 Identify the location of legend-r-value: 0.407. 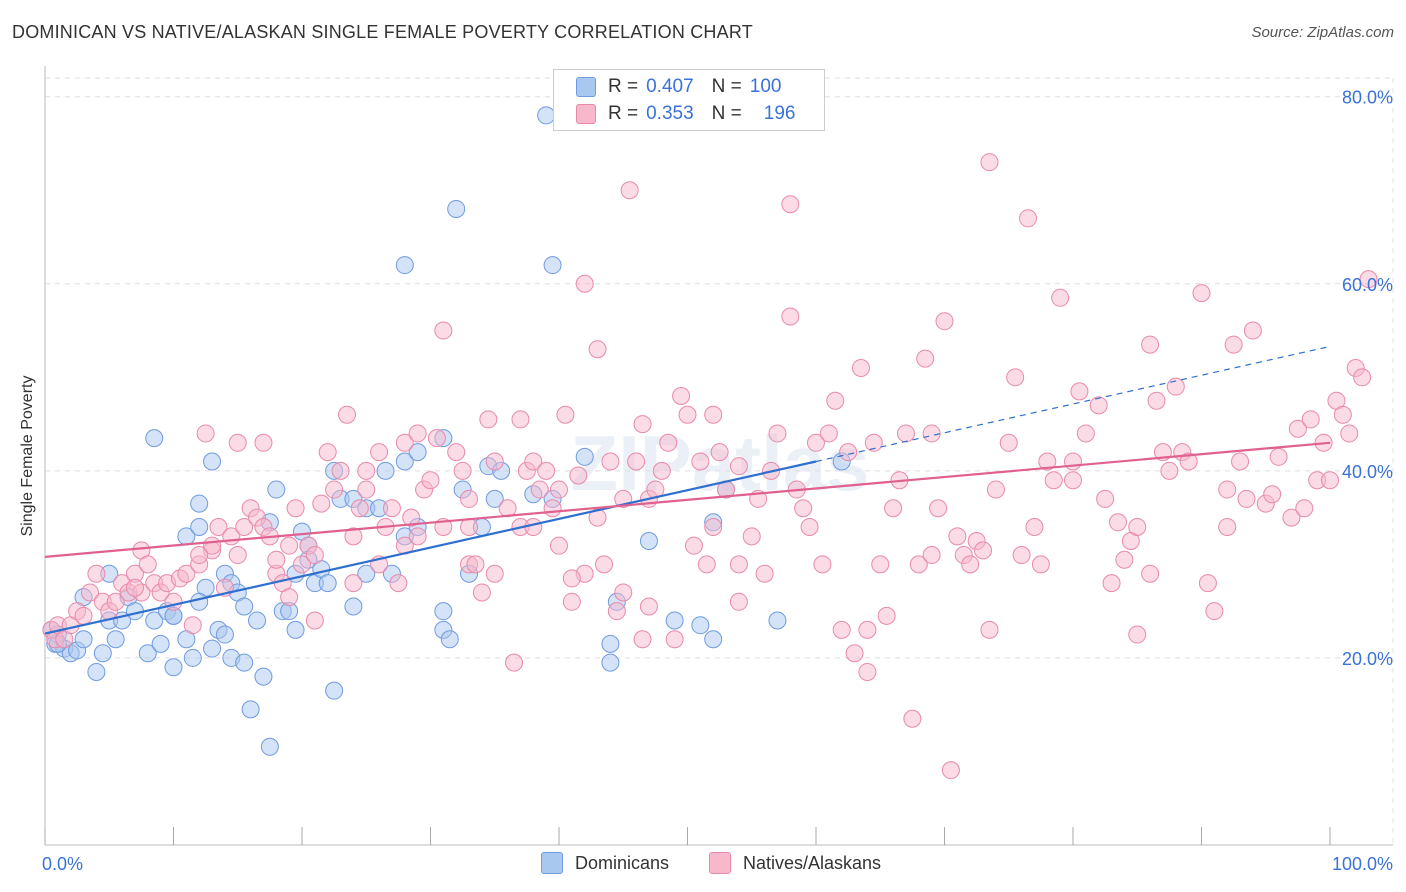
(670, 86).